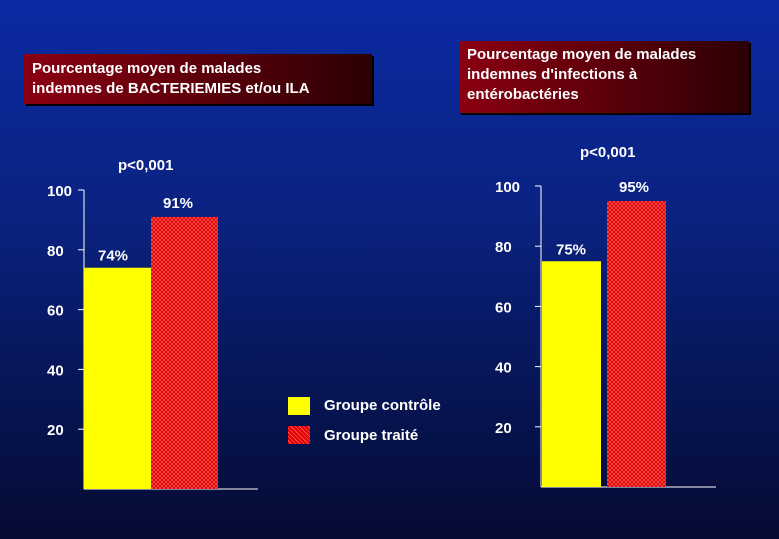  What do you see at coordinates (607, 152) in the screenshot?
I see `p-value-annotation-right: p<0,001` at bounding box center [607, 152].